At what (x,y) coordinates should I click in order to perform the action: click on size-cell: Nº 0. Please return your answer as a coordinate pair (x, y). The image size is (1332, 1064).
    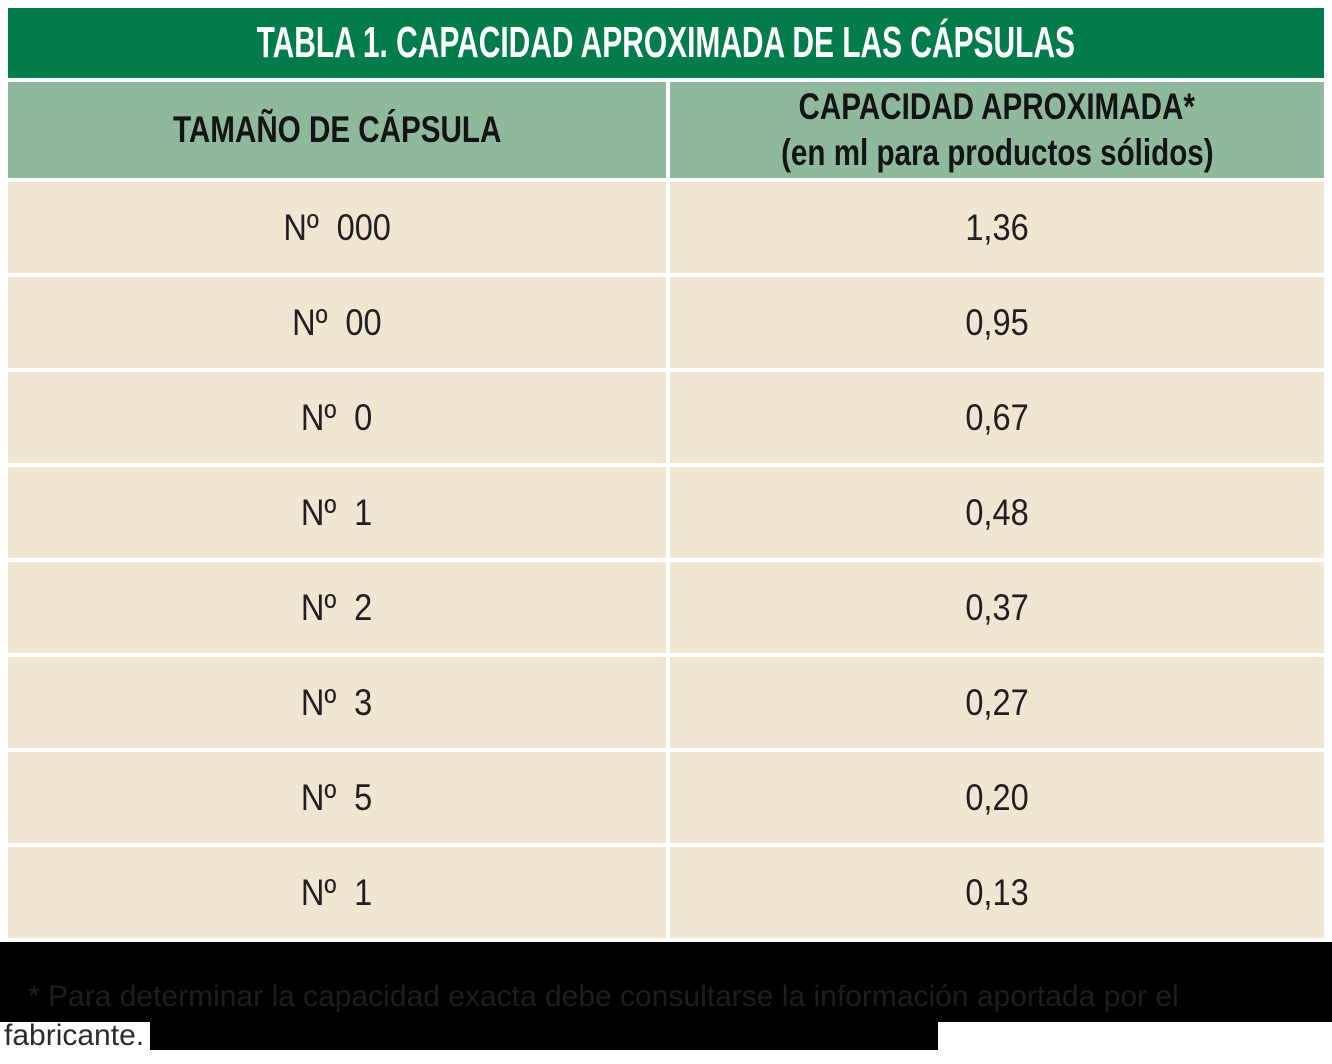
    Looking at the image, I should click on (337, 417).